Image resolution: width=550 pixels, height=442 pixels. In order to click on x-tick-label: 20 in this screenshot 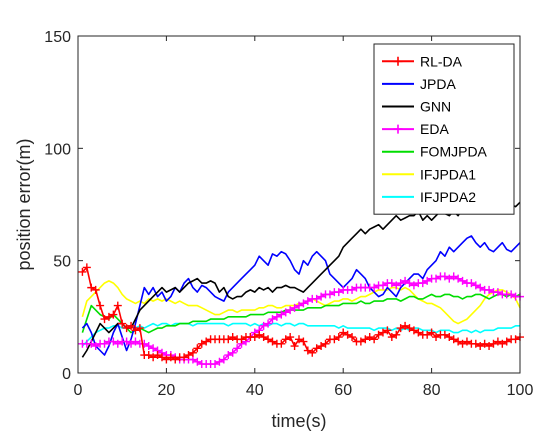, I will do `click(167, 390)`.